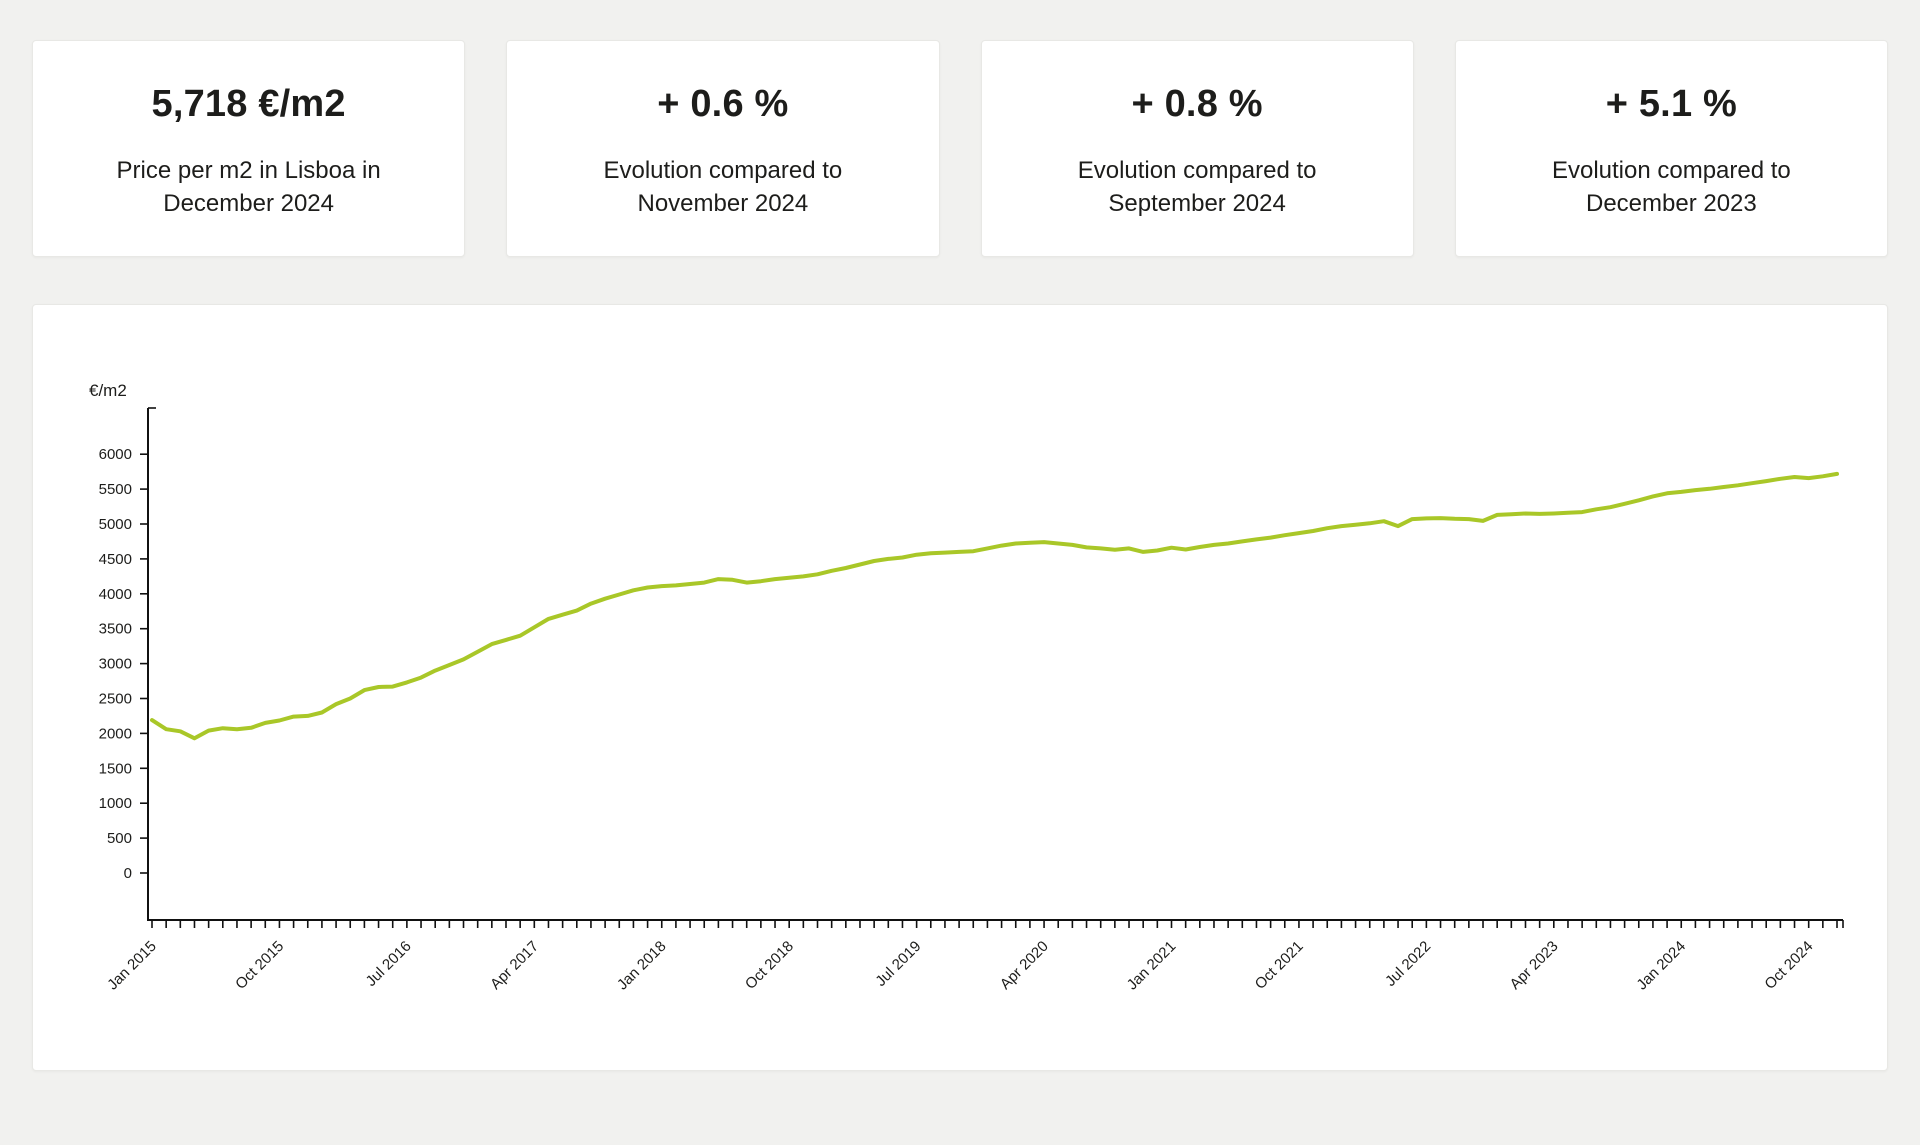  I want to click on y-tick-label: 1000, so click(115, 803).